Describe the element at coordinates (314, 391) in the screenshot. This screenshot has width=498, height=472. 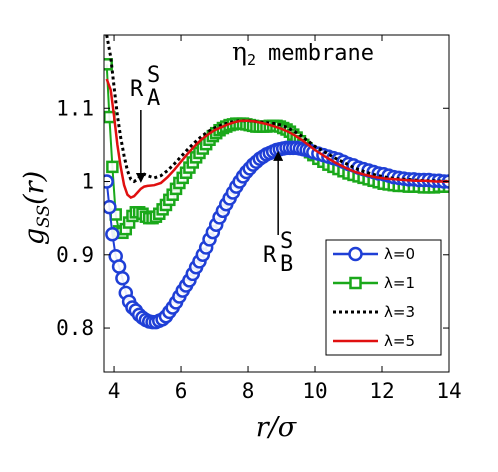
I see `x-tick-label: 10` at that location.